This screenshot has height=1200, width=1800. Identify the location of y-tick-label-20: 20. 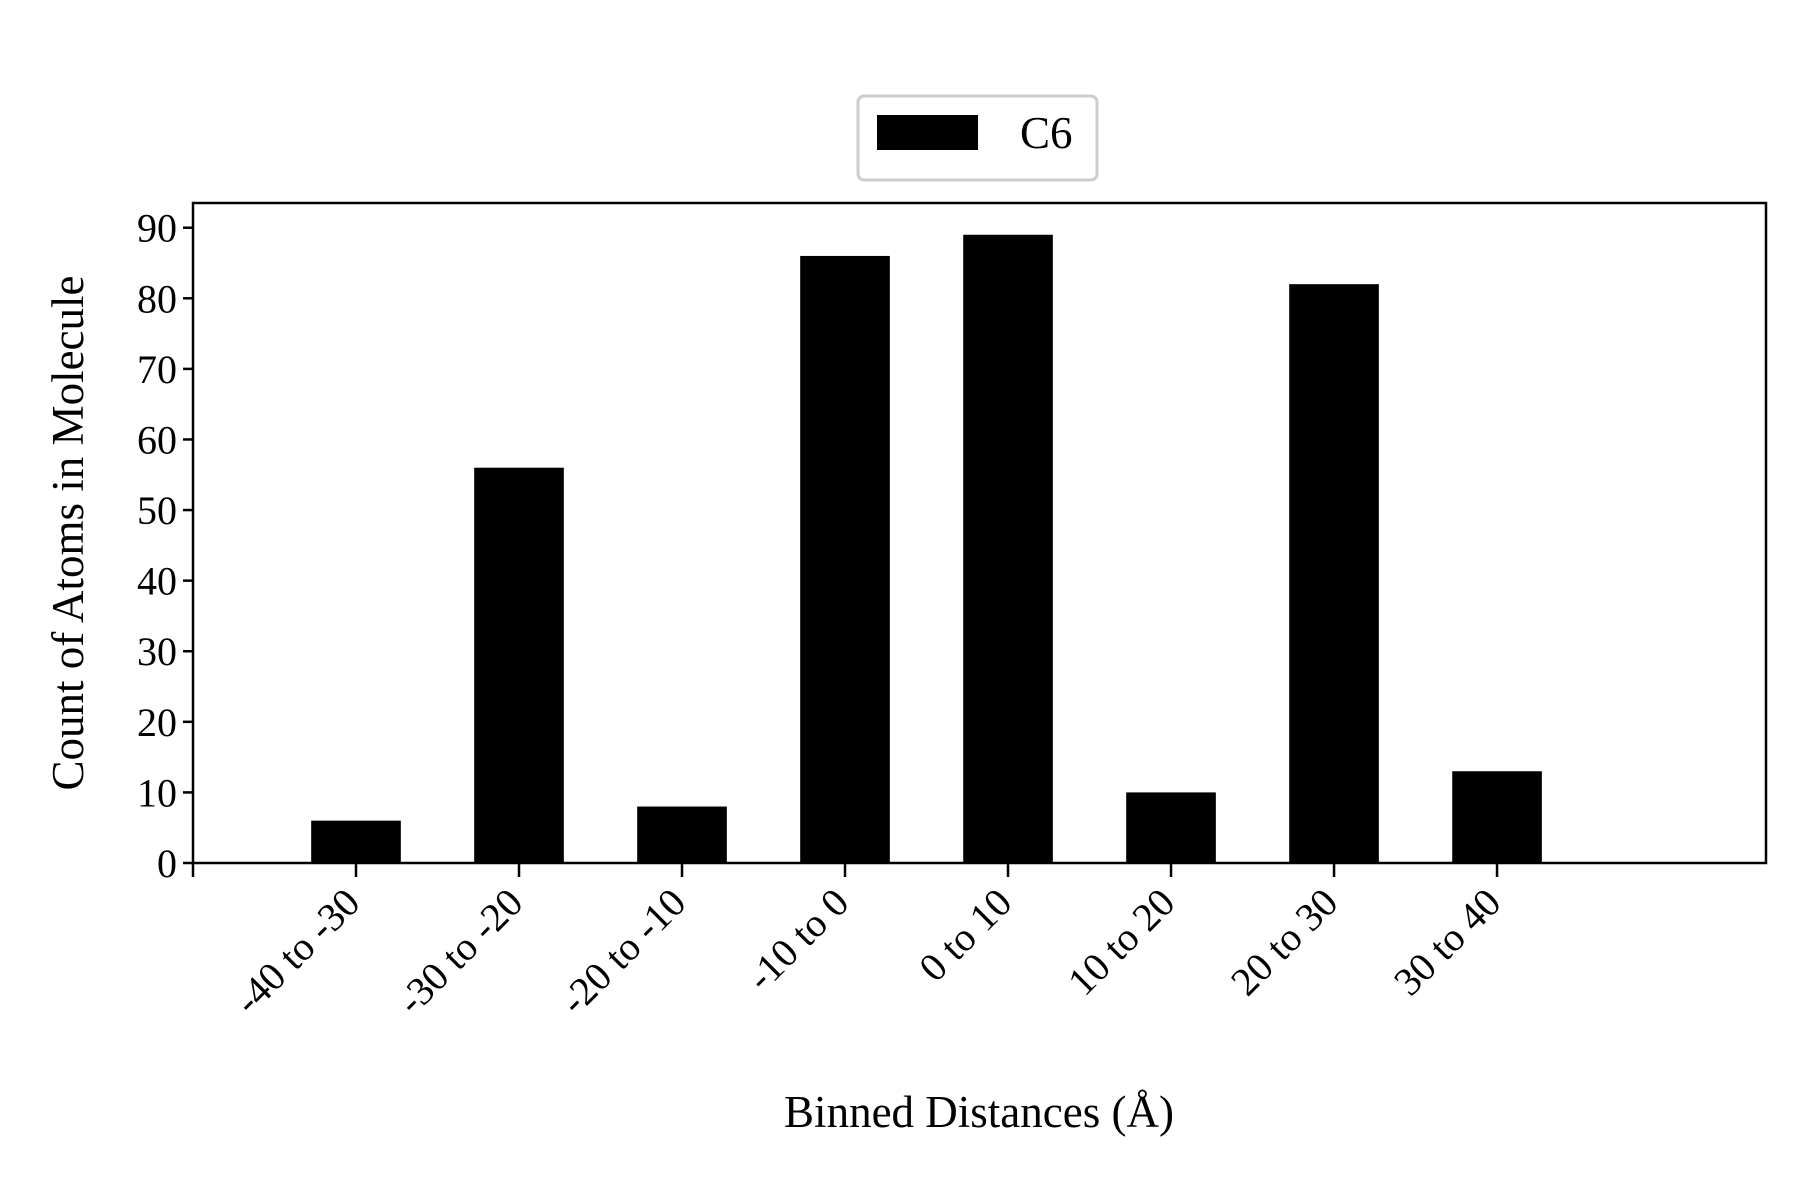
(157, 722).